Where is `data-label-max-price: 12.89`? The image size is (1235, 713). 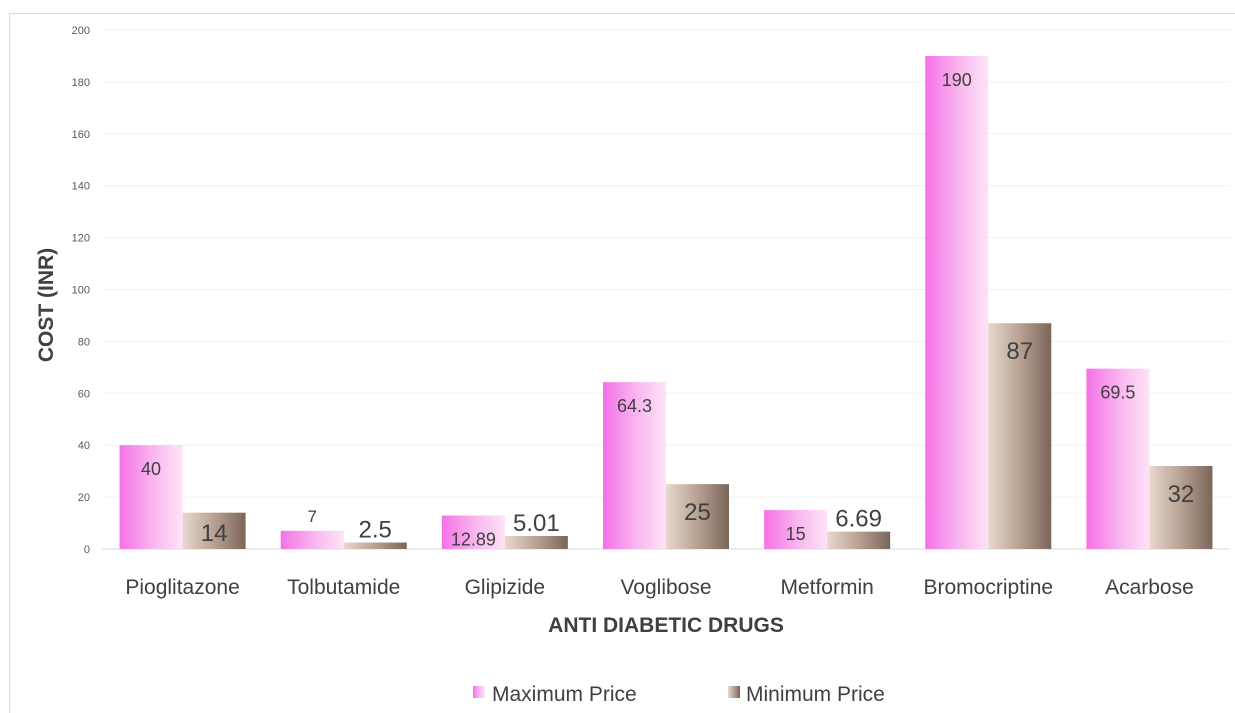 data-label-max-price: 12.89 is located at coordinates (473, 540).